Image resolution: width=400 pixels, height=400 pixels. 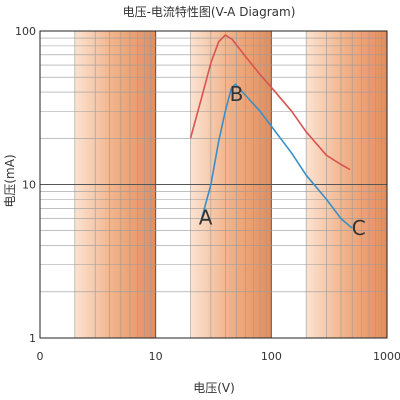 What do you see at coordinates (206, 217) in the screenshot?
I see `point-label: A` at bounding box center [206, 217].